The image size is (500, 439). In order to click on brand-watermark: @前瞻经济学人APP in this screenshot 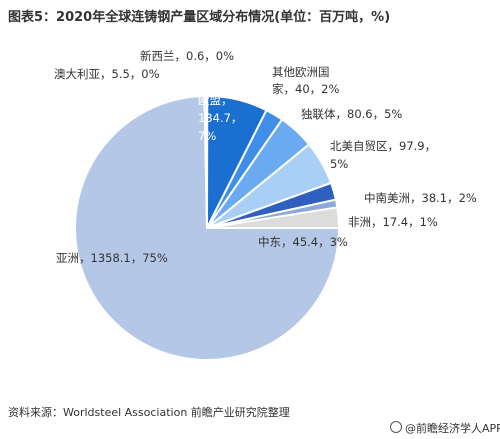, I will do `click(445, 428)`.